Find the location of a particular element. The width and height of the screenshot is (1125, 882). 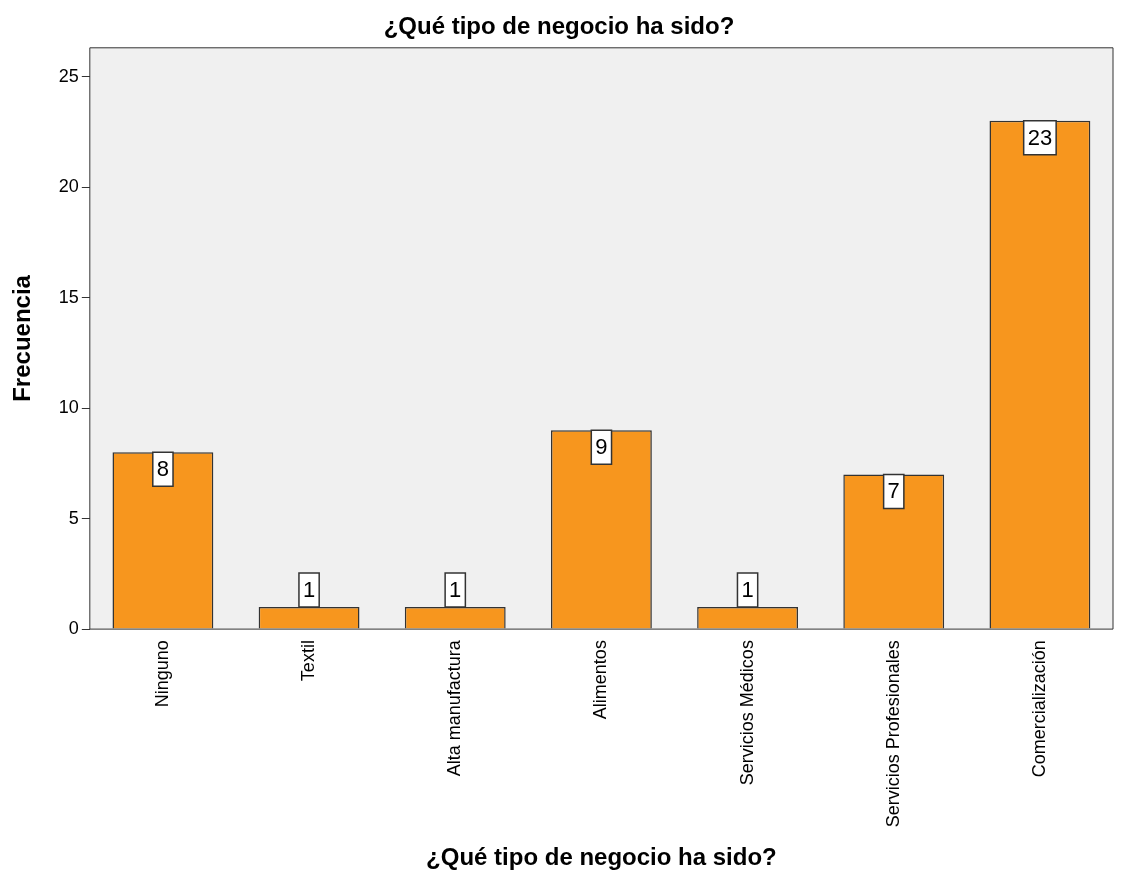

y-tick-label: 10 is located at coordinates (68, 407).